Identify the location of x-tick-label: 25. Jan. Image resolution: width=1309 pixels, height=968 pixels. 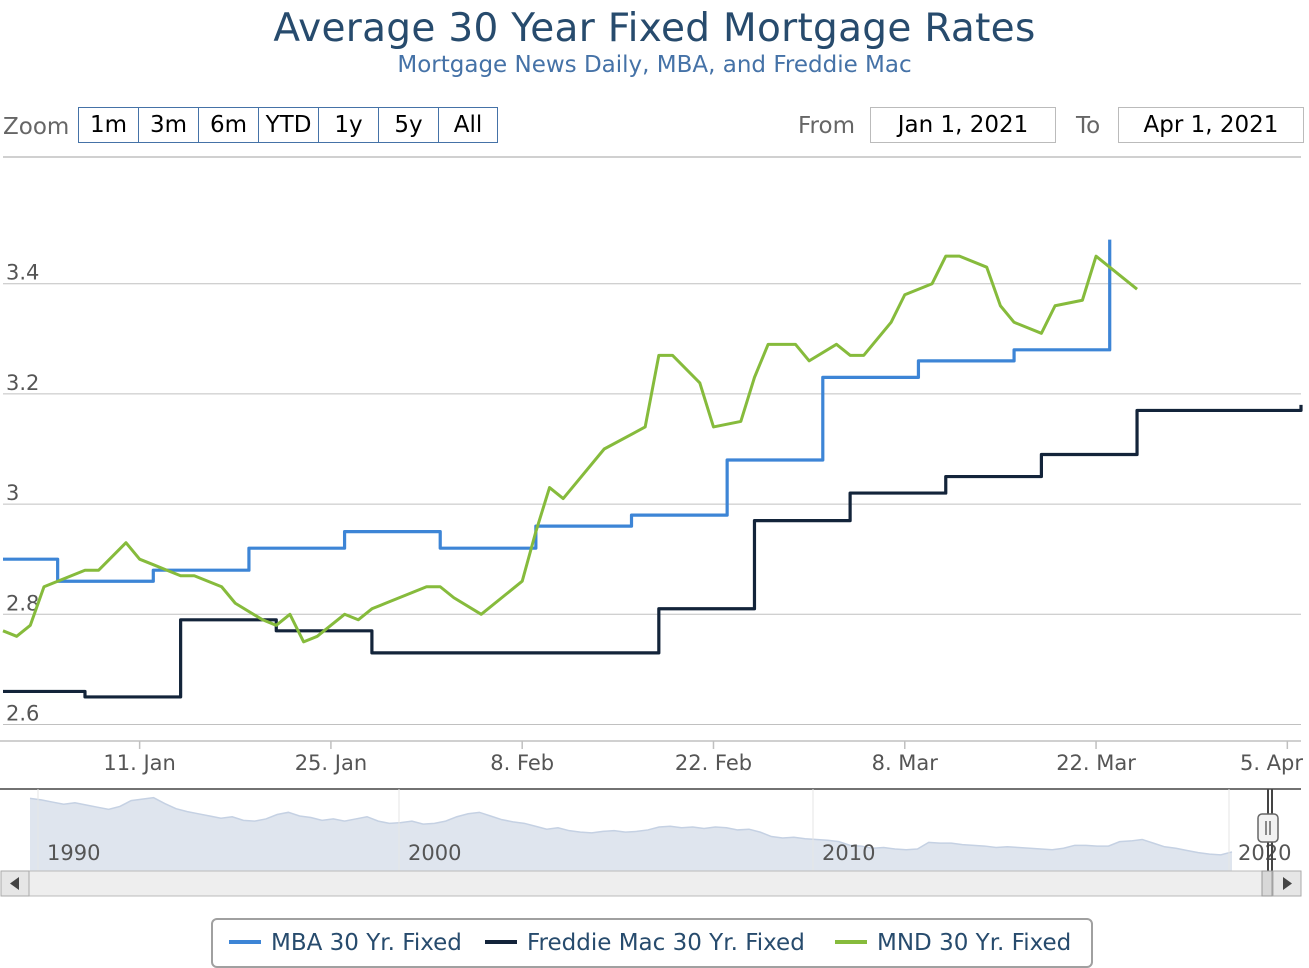
(331, 763).